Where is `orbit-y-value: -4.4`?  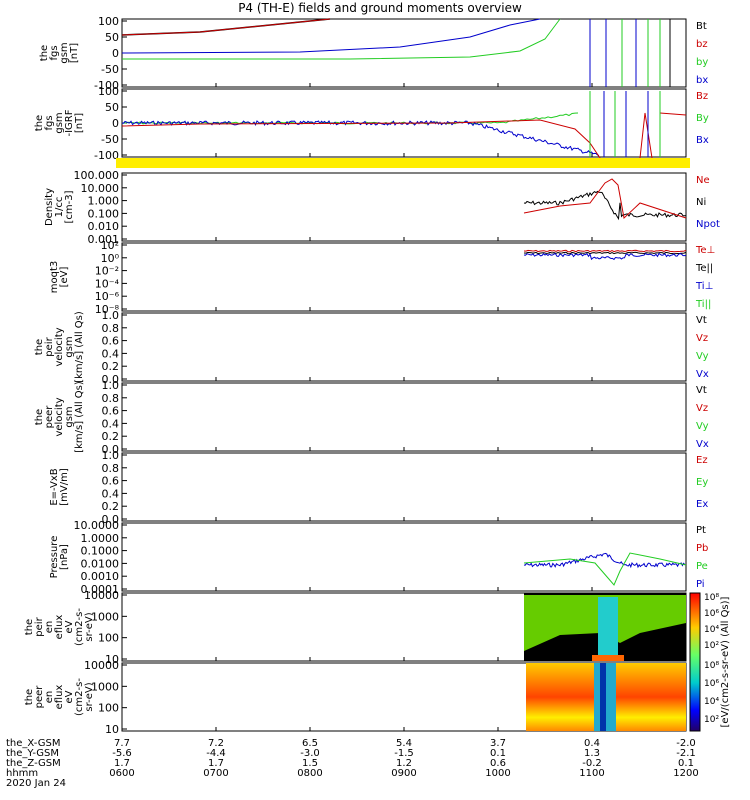 orbit-y-value: -4.4 is located at coordinates (216, 753).